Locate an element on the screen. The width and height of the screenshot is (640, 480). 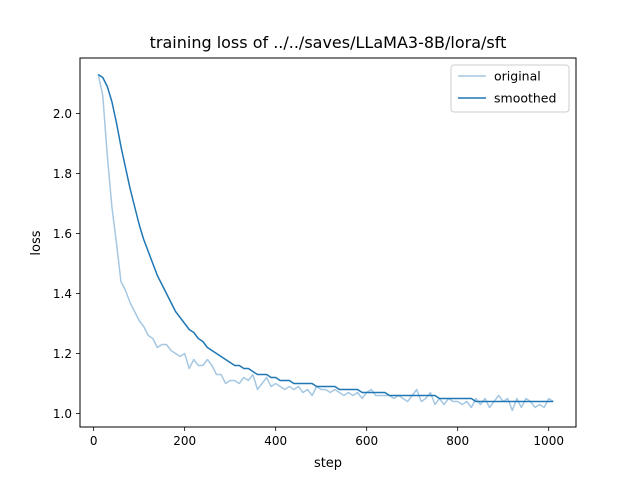
x-tick-label: 600 is located at coordinates (366, 441).